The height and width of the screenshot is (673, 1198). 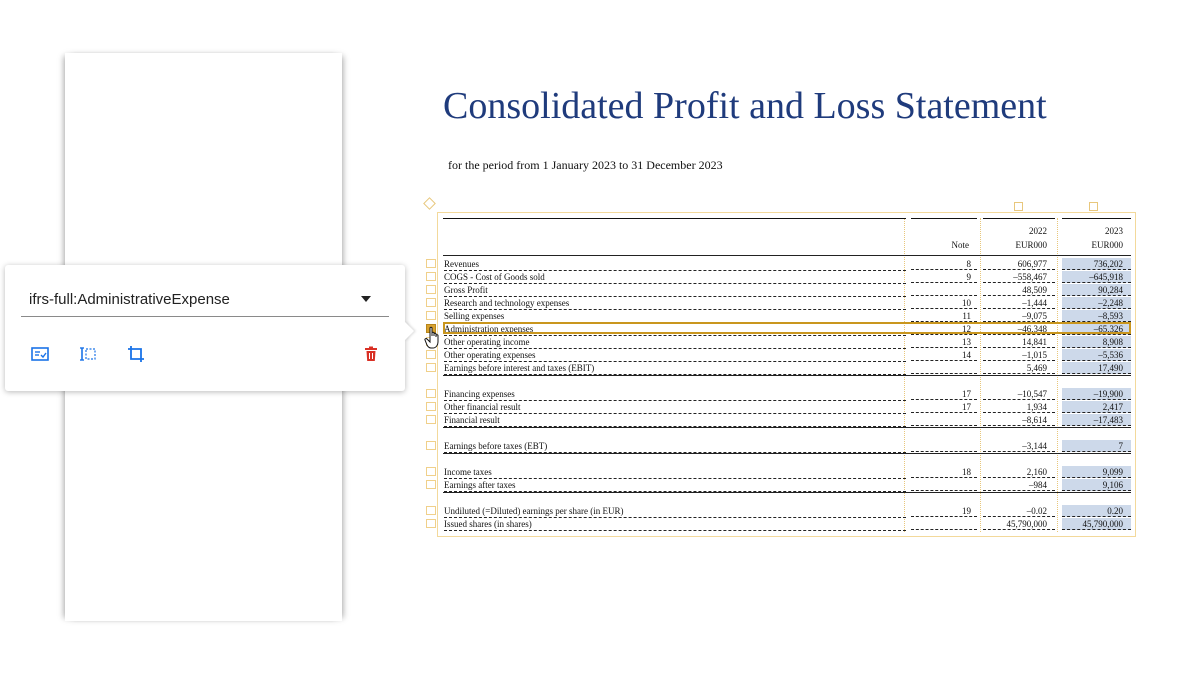 I want to click on row-value-2023: –19,900, so click(x=1096, y=394).